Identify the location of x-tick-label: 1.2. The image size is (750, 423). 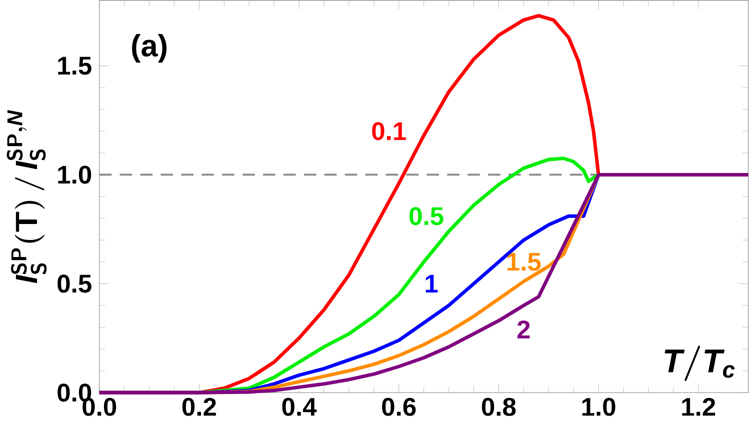
(699, 407).